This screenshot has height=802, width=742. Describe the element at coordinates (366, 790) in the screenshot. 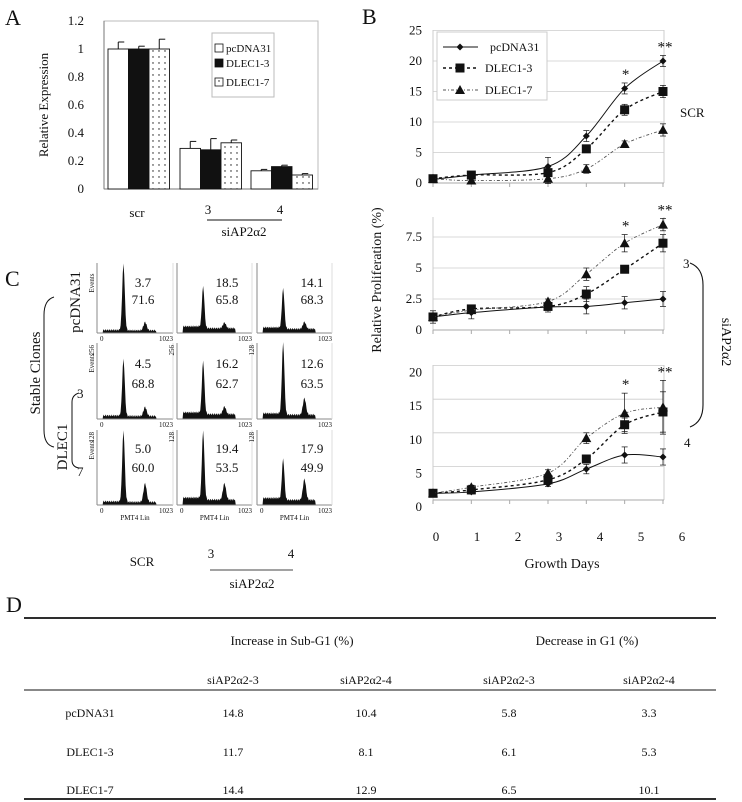

I see `table-cell: 12.9` at that location.